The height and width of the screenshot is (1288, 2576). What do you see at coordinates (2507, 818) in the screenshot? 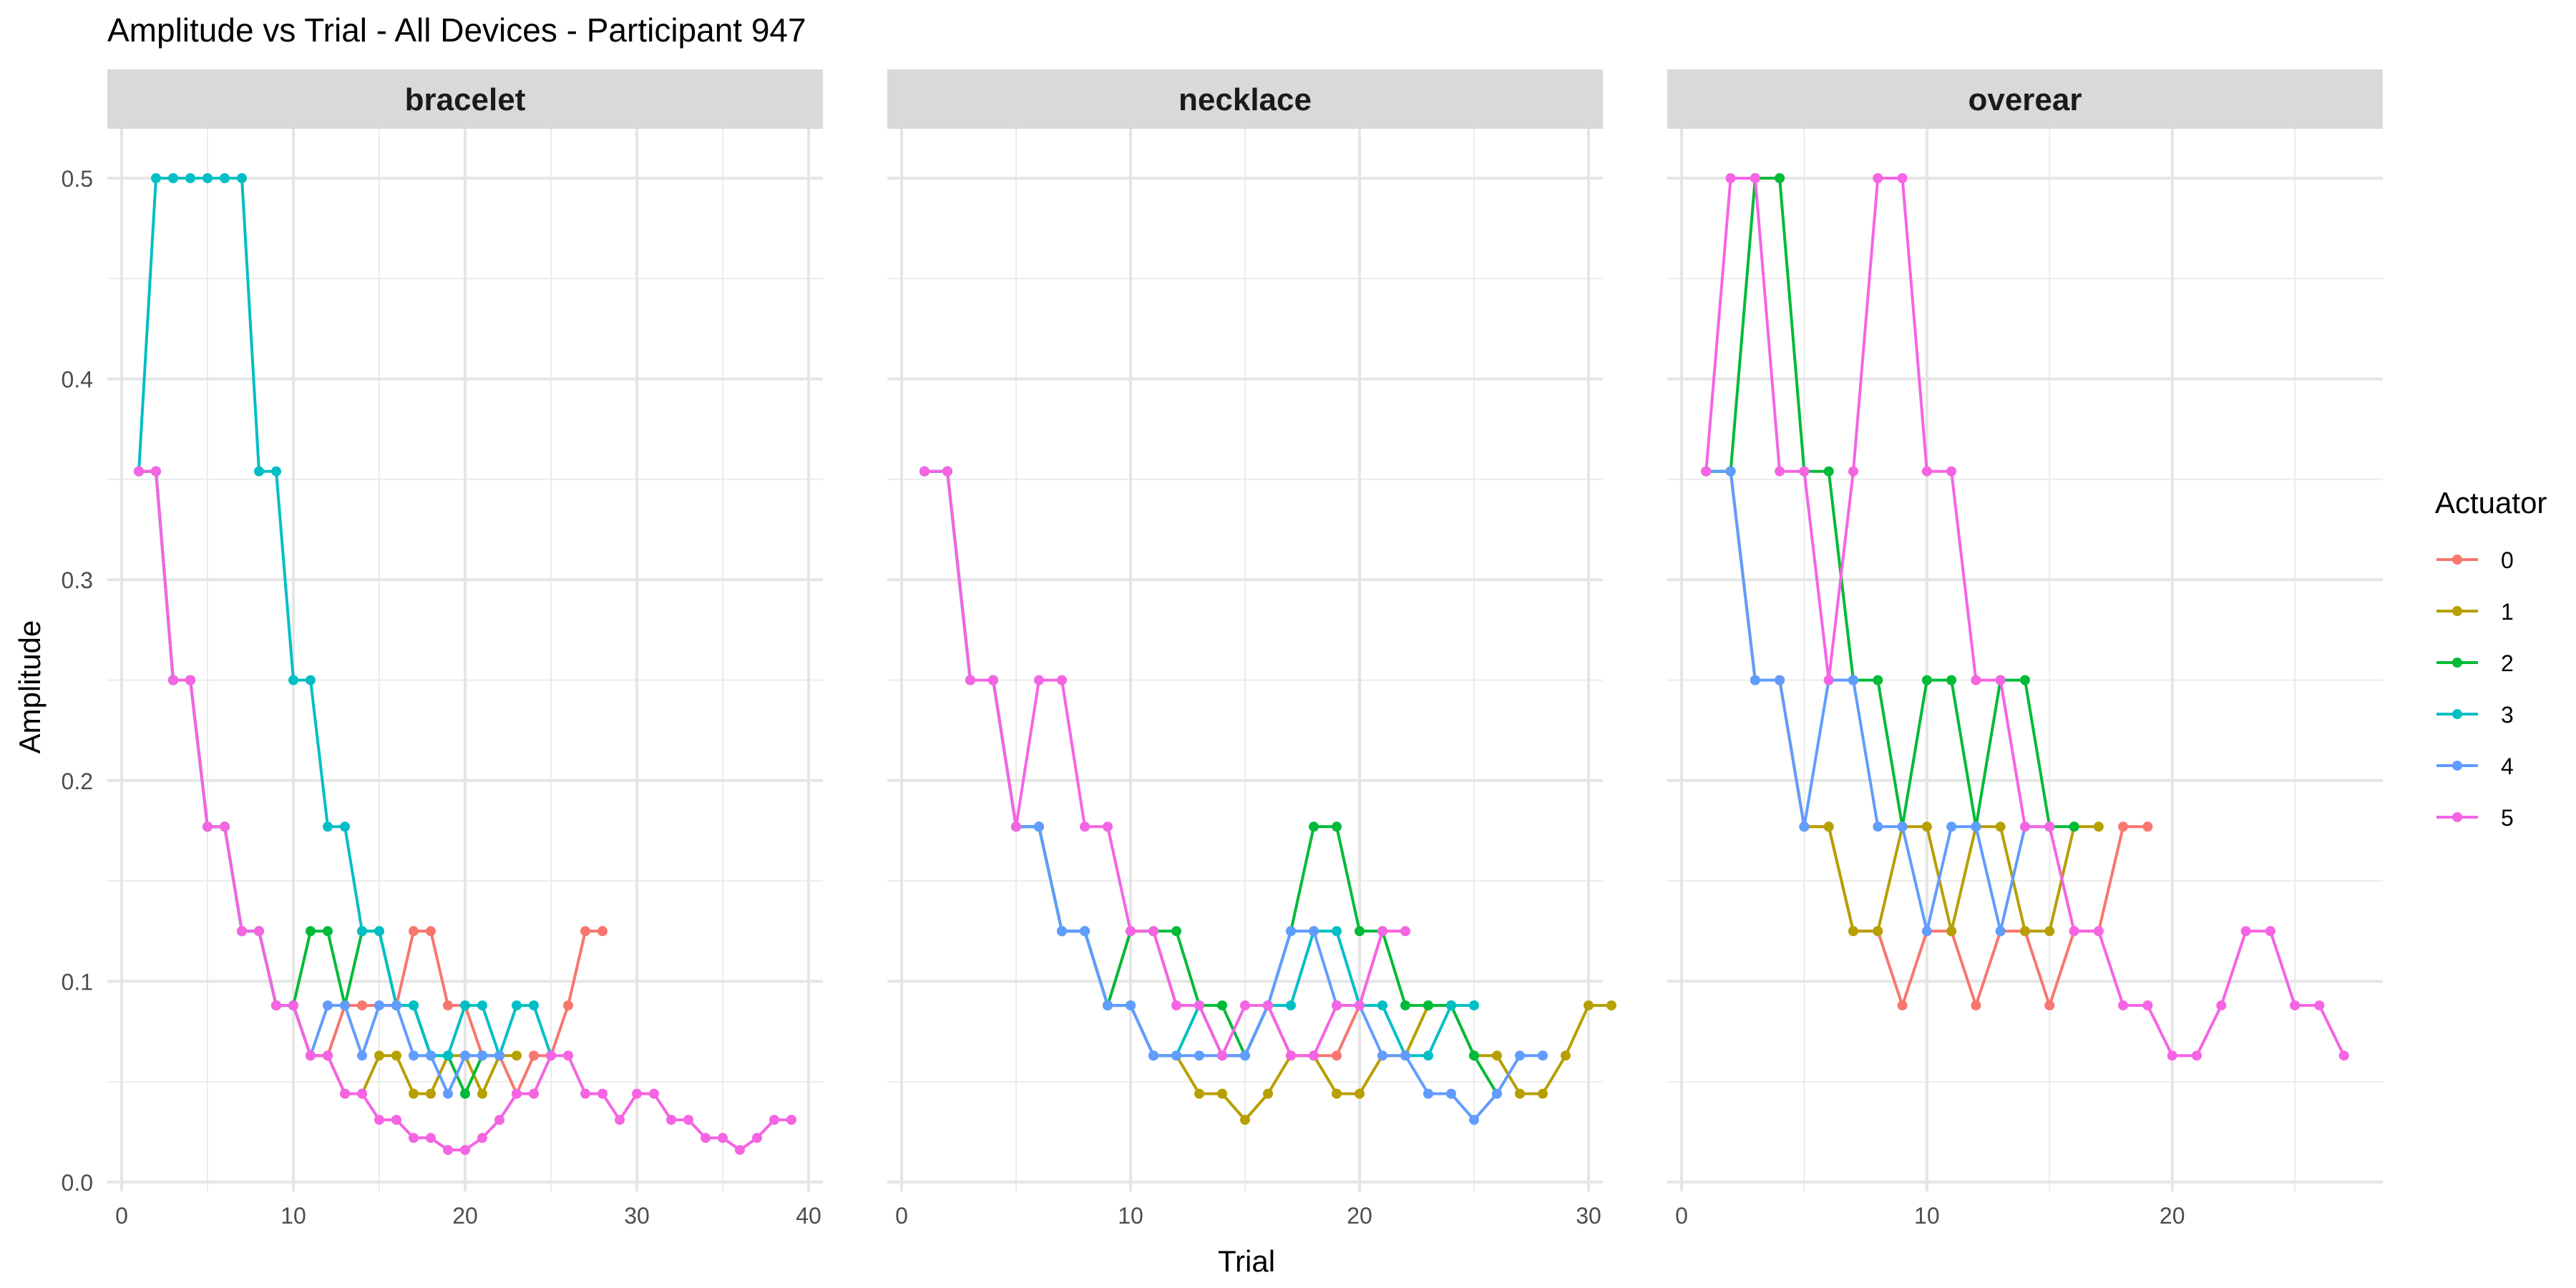
I see `legend-label: 5` at bounding box center [2507, 818].